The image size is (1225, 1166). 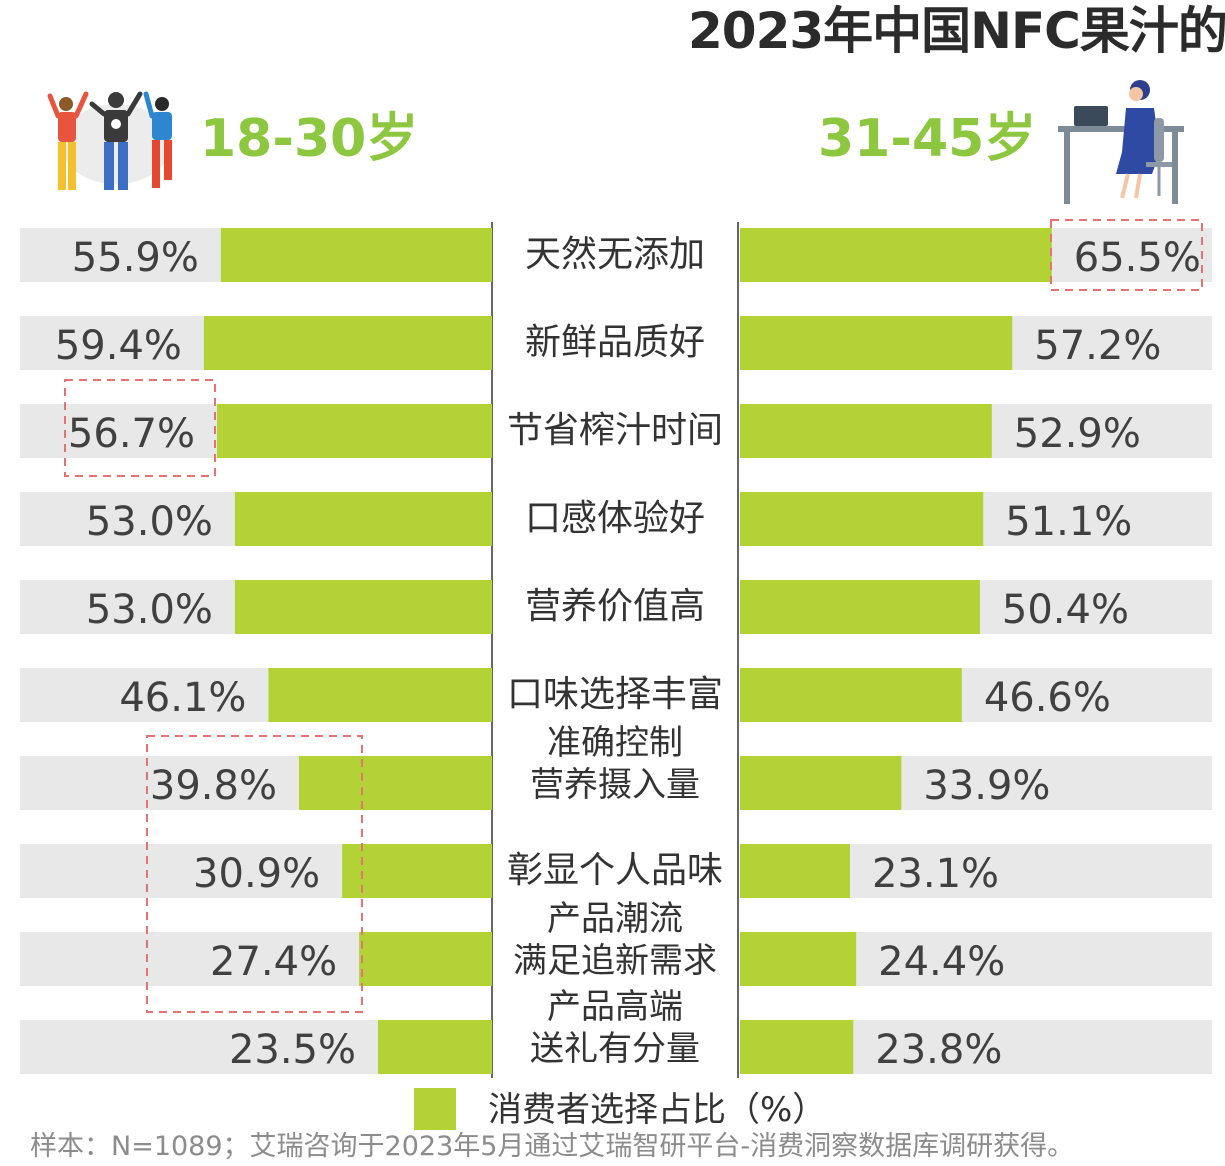 What do you see at coordinates (941, 962) in the screenshot?
I see `right-value-label: 24.4%` at bounding box center [941, 962].